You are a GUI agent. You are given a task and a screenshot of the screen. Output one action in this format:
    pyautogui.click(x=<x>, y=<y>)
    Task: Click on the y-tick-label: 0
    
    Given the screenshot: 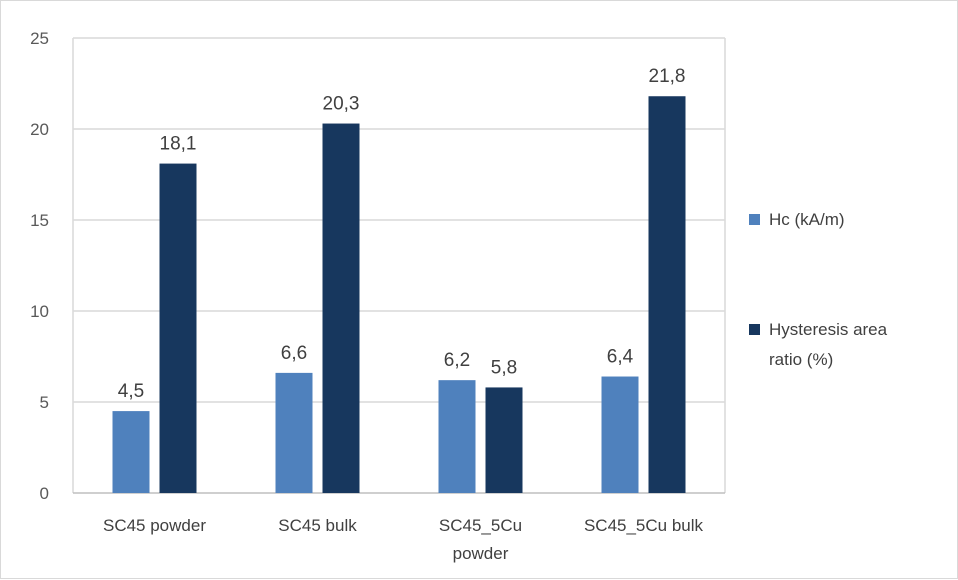 What is the action you would take?
    pyautogui.click(x=44, y=493)
    